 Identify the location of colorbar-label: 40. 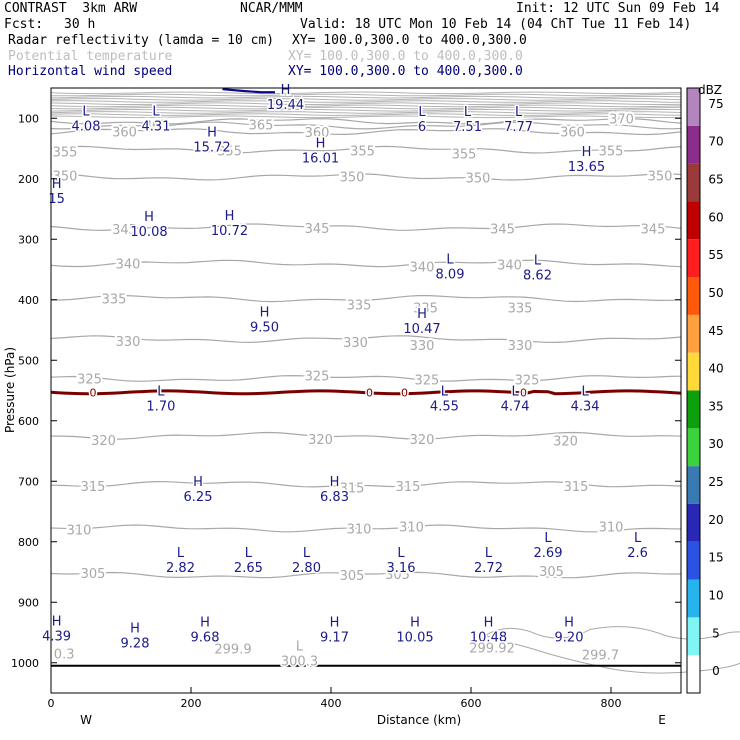
(715, 369).